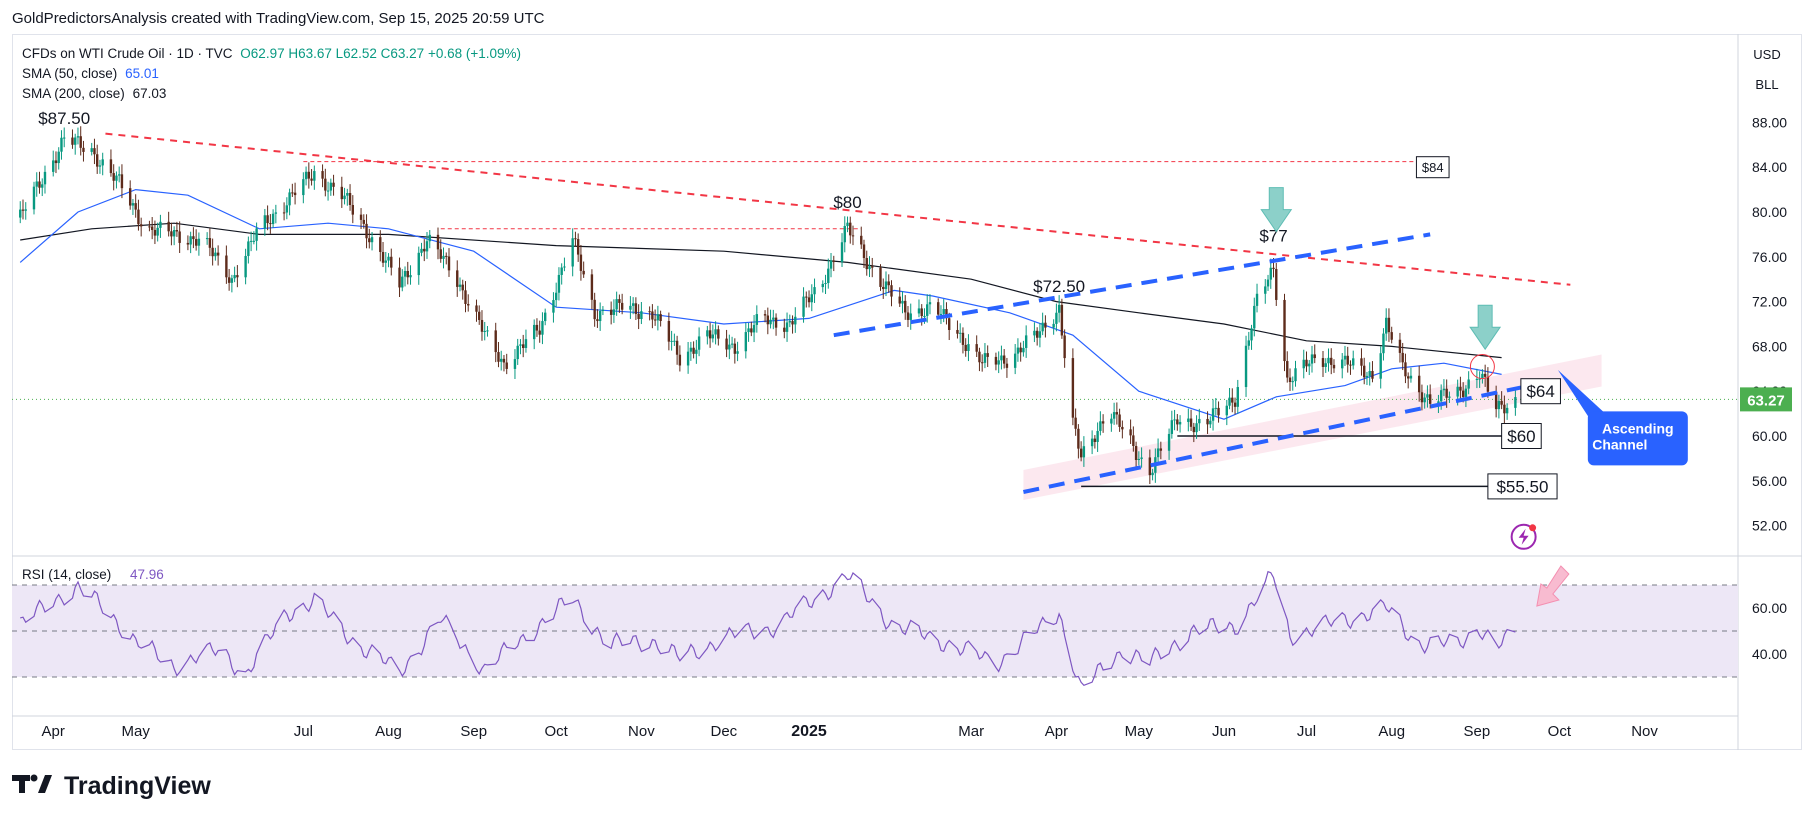  Describe the element at coordinates (136, 731) in the screenshot. I see `time-tick-label: May` at that location.